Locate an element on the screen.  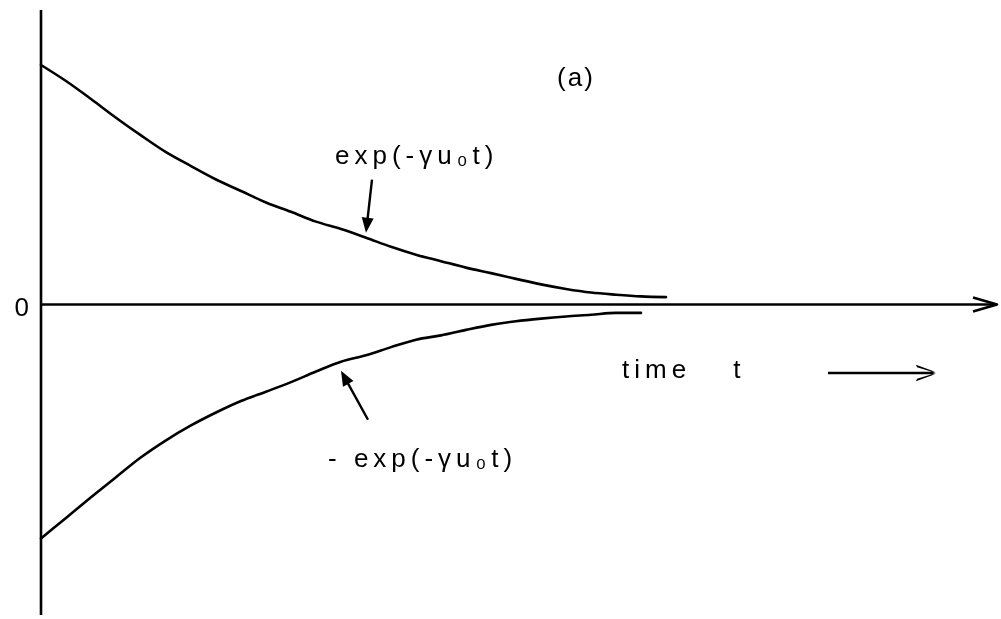
text: exp(-γu₀t) is located at coordinates (417, 154).